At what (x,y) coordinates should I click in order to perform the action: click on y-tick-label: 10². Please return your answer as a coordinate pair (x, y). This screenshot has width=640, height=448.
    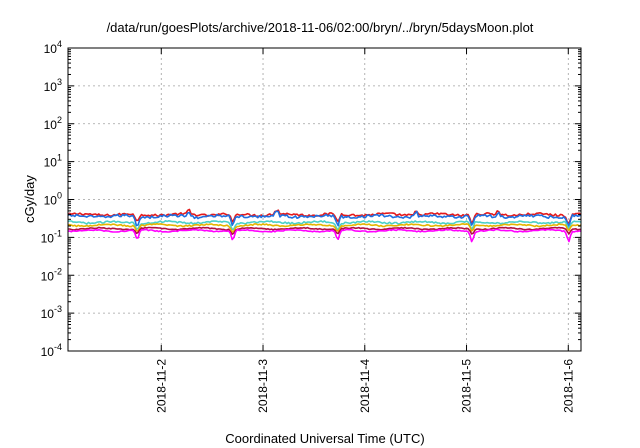
    Looking at the image, I should click on (53, 123).